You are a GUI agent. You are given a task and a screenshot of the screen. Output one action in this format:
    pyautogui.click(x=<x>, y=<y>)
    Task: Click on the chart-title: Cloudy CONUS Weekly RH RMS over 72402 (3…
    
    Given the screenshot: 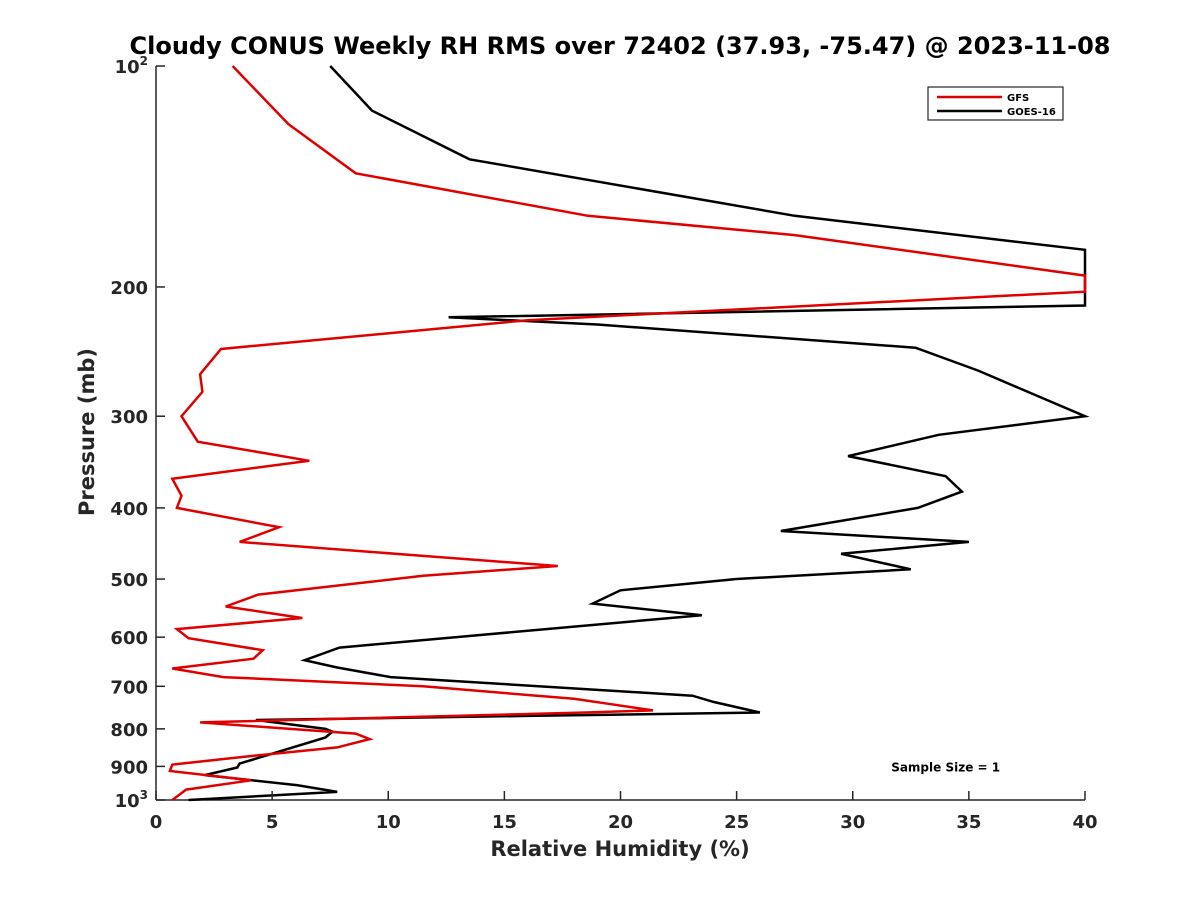 What is the action you would take?
    pyautogui.click(x=620, y=46)
    